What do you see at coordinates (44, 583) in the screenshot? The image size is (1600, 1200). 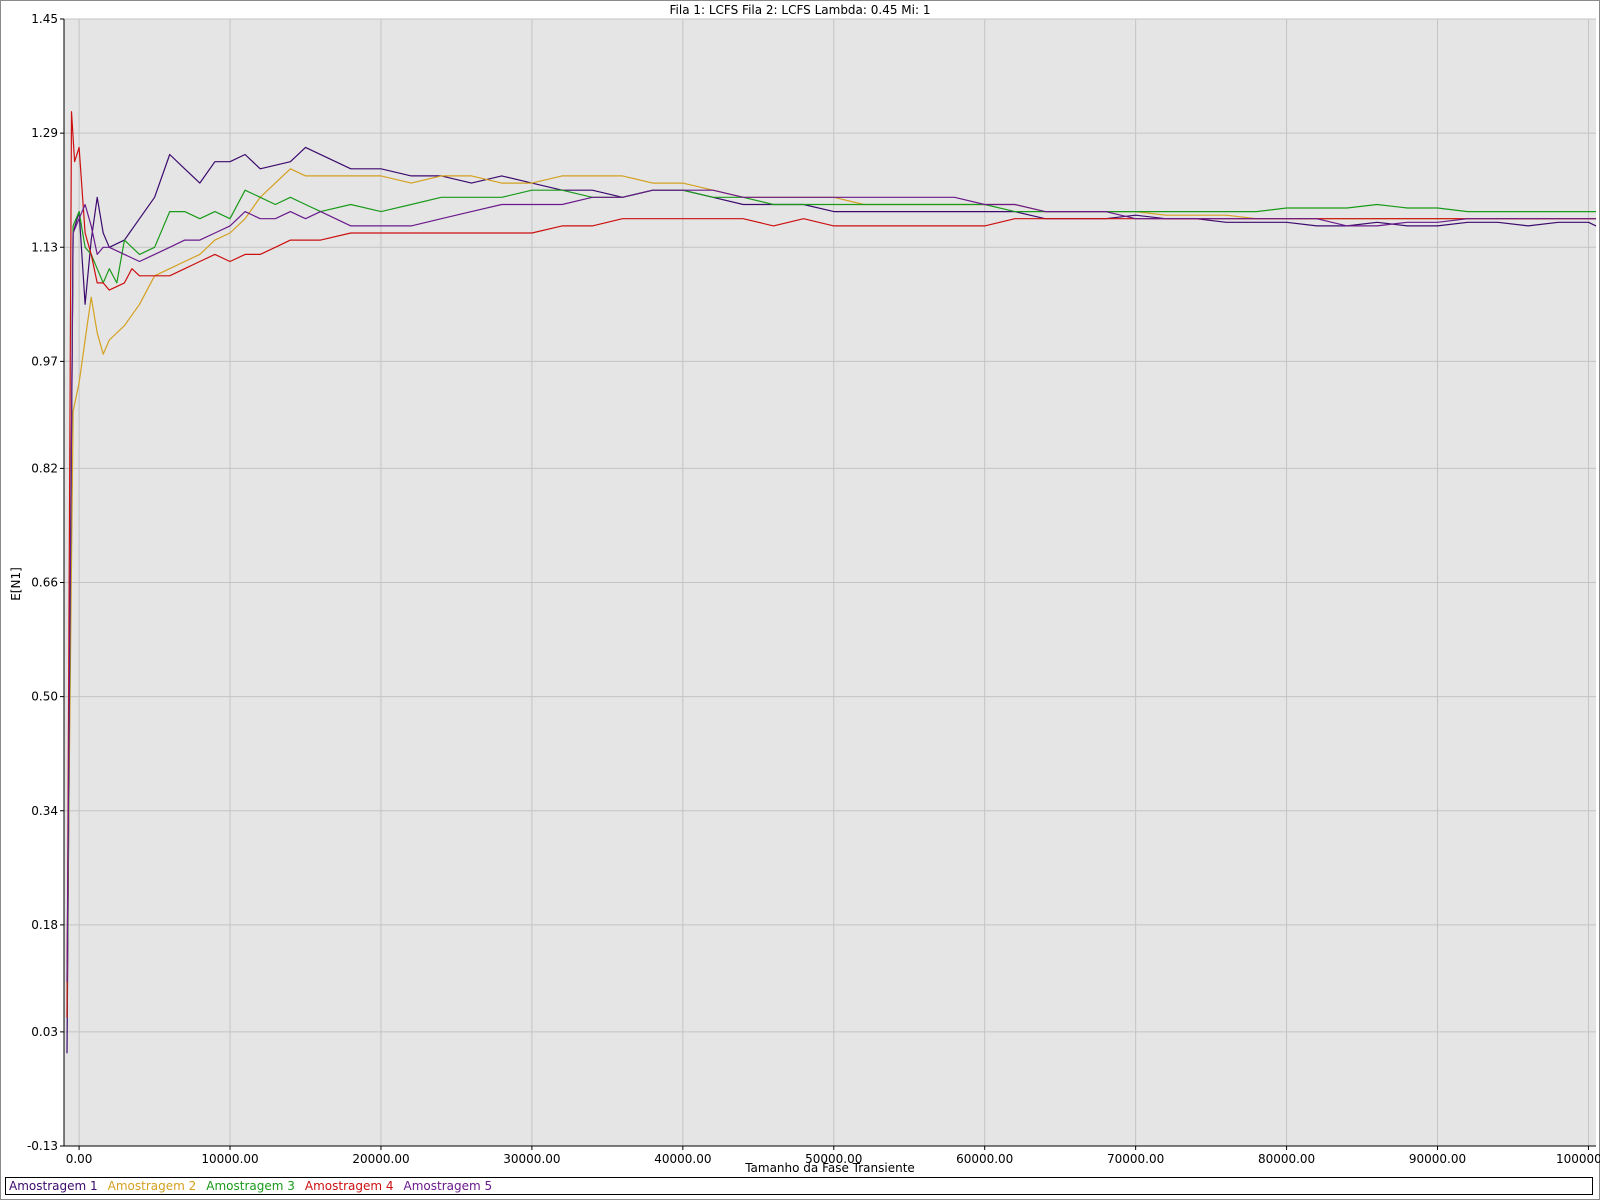 I see `y-tick-label: 0.66` at bounding box center [44, 583].